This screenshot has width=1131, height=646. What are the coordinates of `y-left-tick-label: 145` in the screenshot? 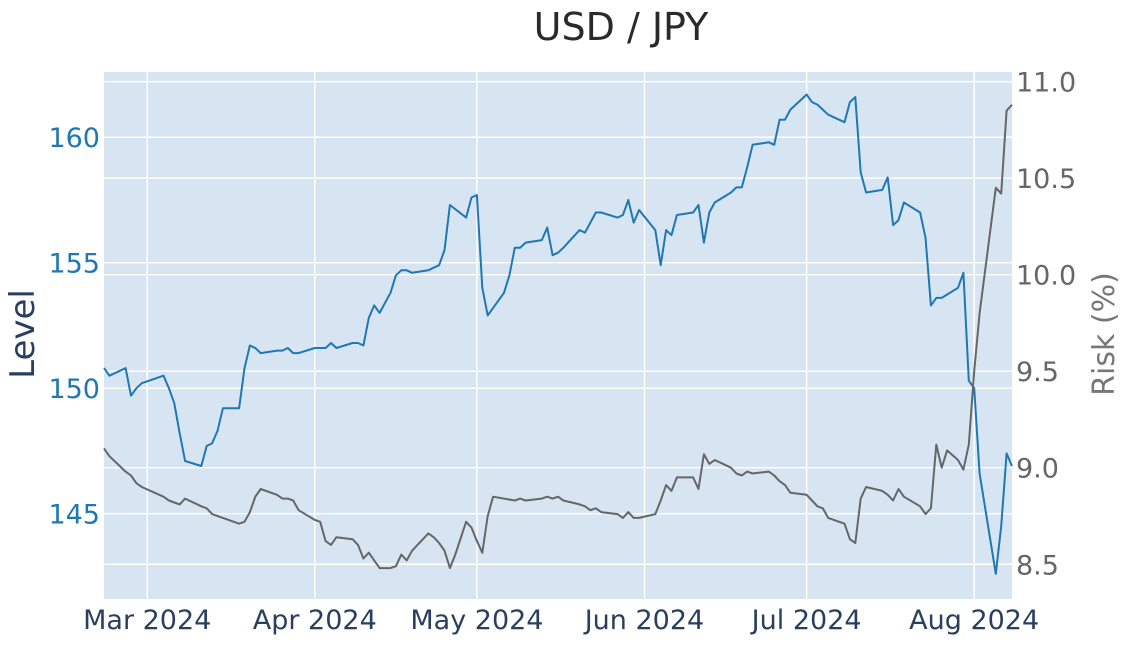 It's located at (74, 515).